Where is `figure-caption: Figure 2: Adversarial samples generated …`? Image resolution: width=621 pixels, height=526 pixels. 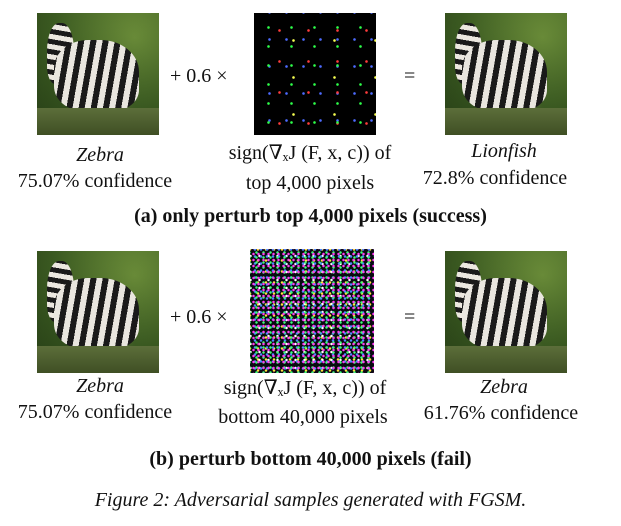 figure-caption: Figure 2: Adversarial samples generated … is located at coordinates (310, 500).